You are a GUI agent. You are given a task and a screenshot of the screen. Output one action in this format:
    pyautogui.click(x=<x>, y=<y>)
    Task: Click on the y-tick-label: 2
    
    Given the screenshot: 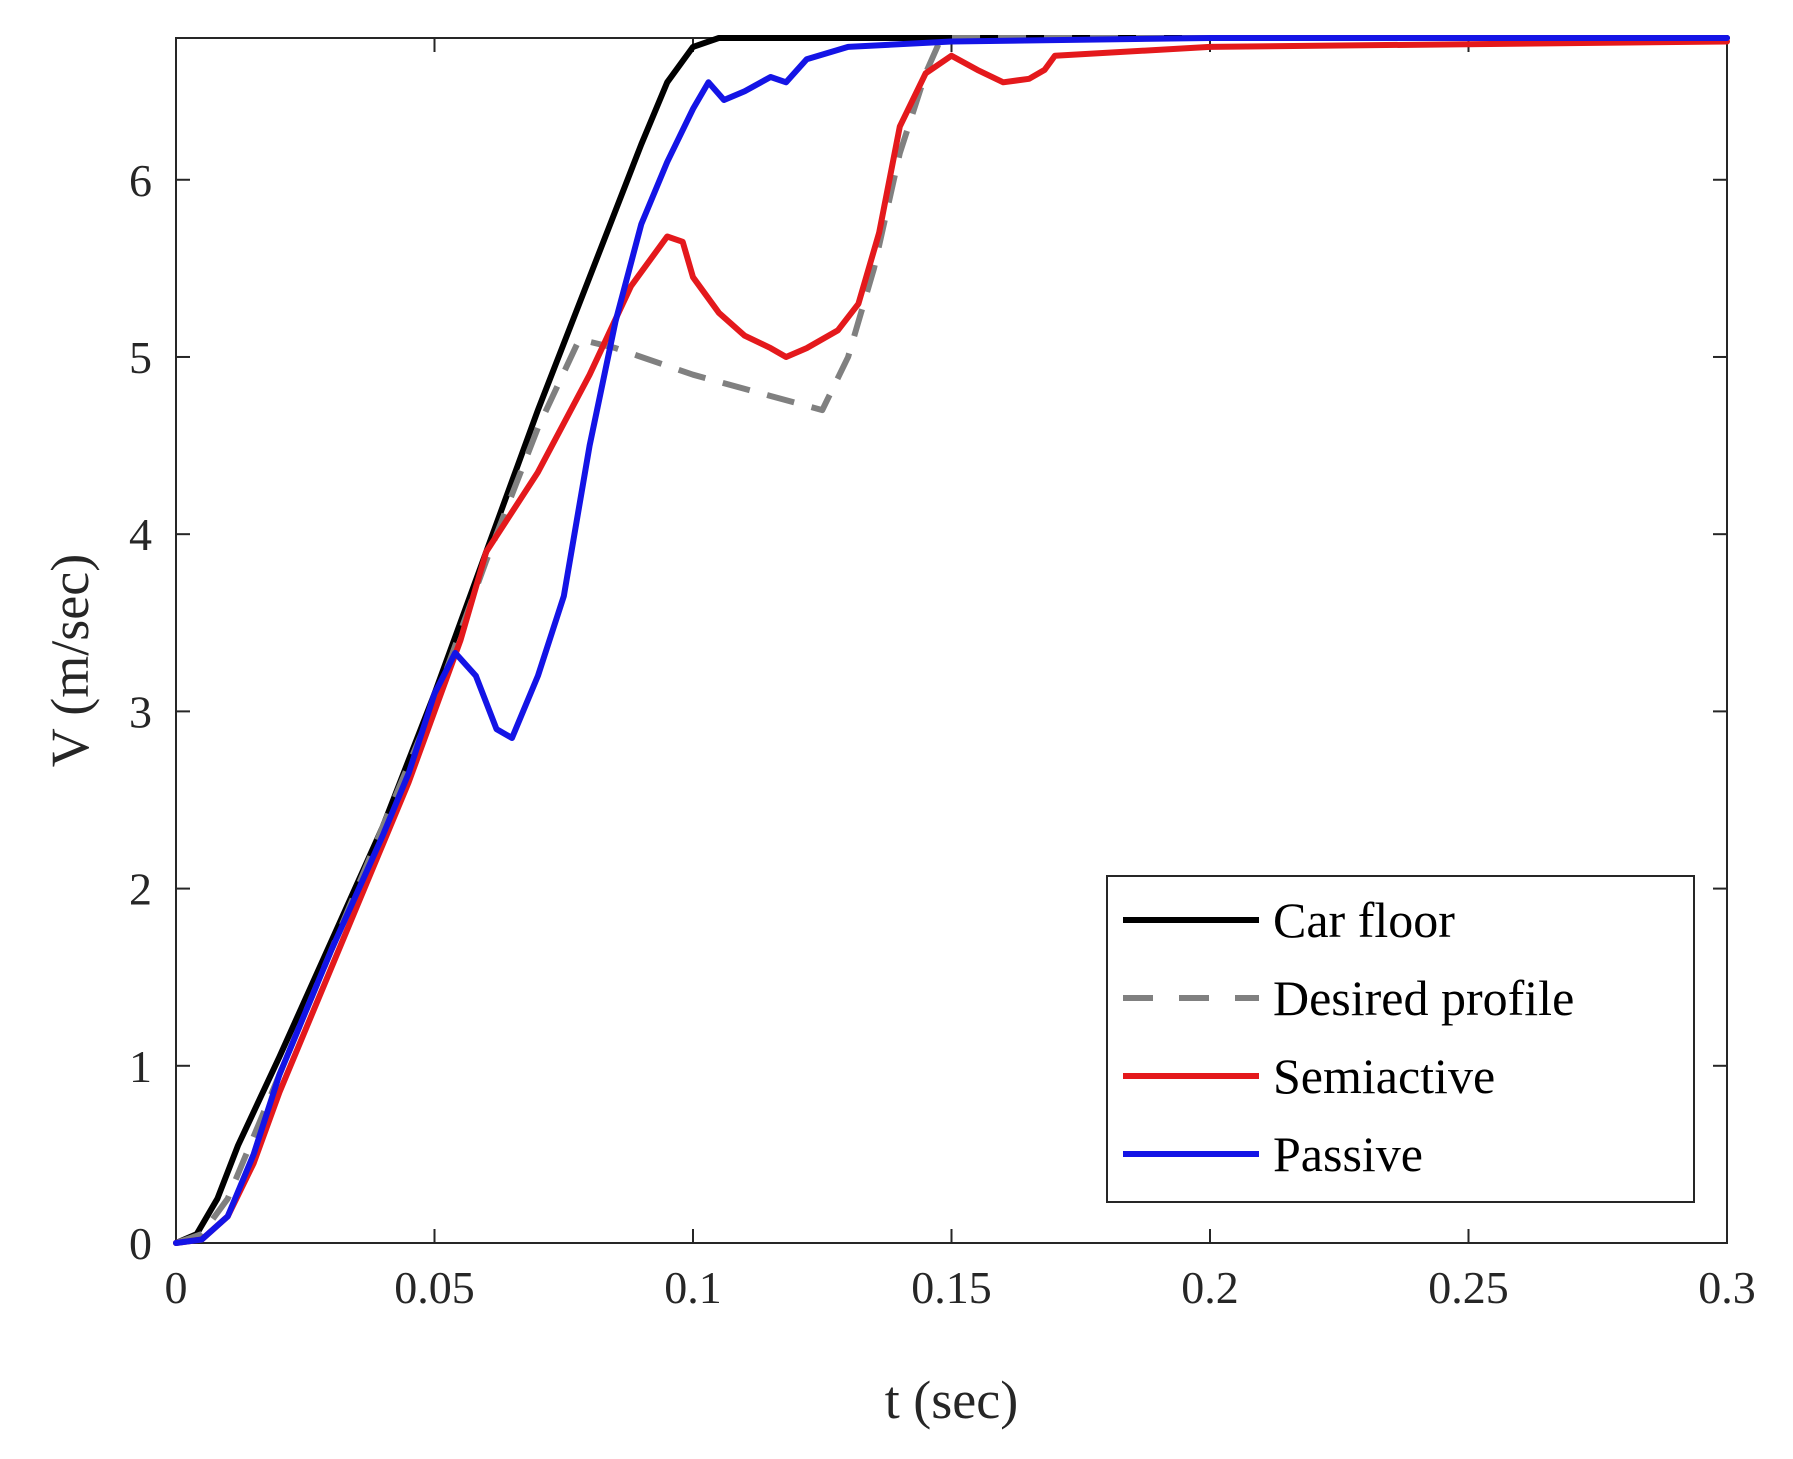 What is the action you would take?
    pyautogui.click(x=140, y=889)
    